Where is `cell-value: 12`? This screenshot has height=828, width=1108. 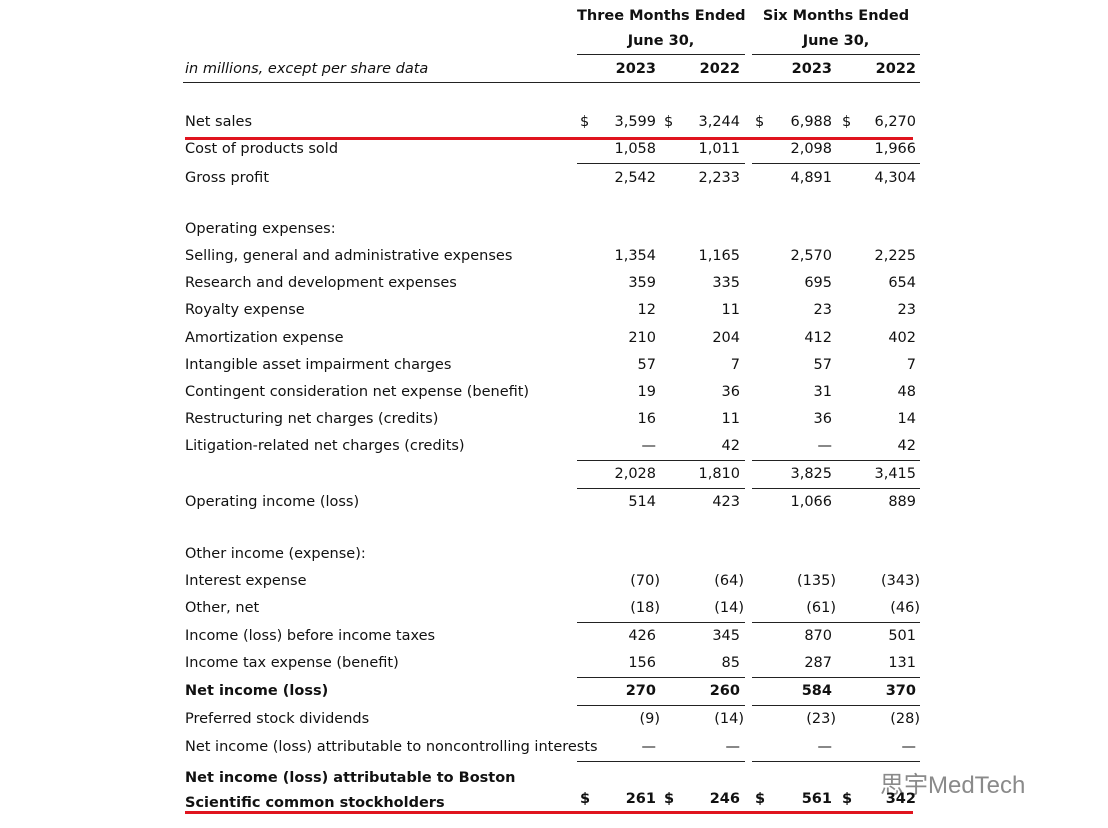
cell-value: 12 is located at coordinates (646, 310).